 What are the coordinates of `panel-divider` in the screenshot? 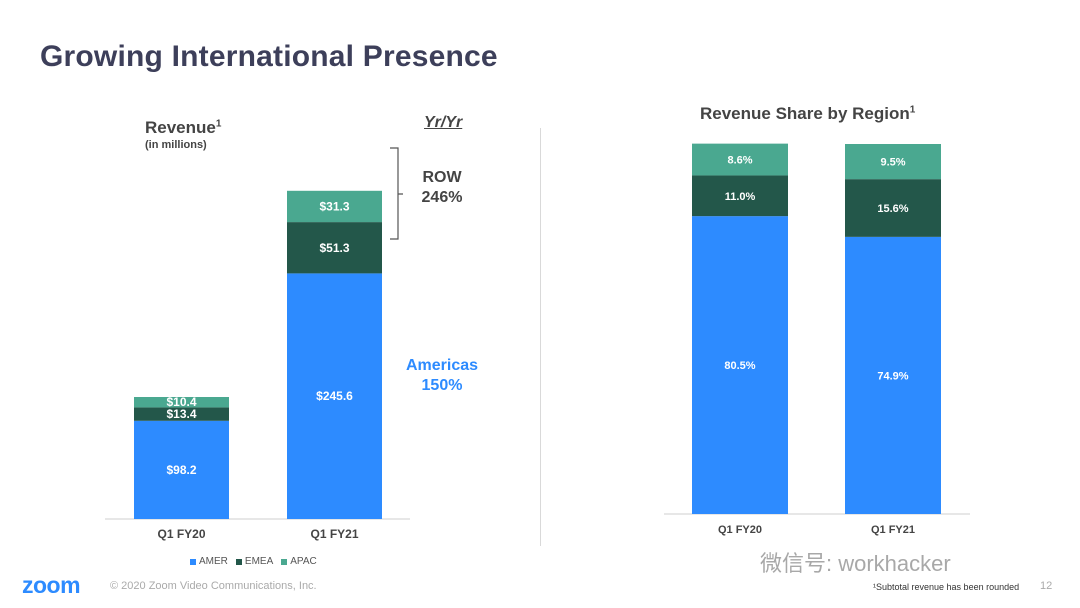 It's located at (540, 337).